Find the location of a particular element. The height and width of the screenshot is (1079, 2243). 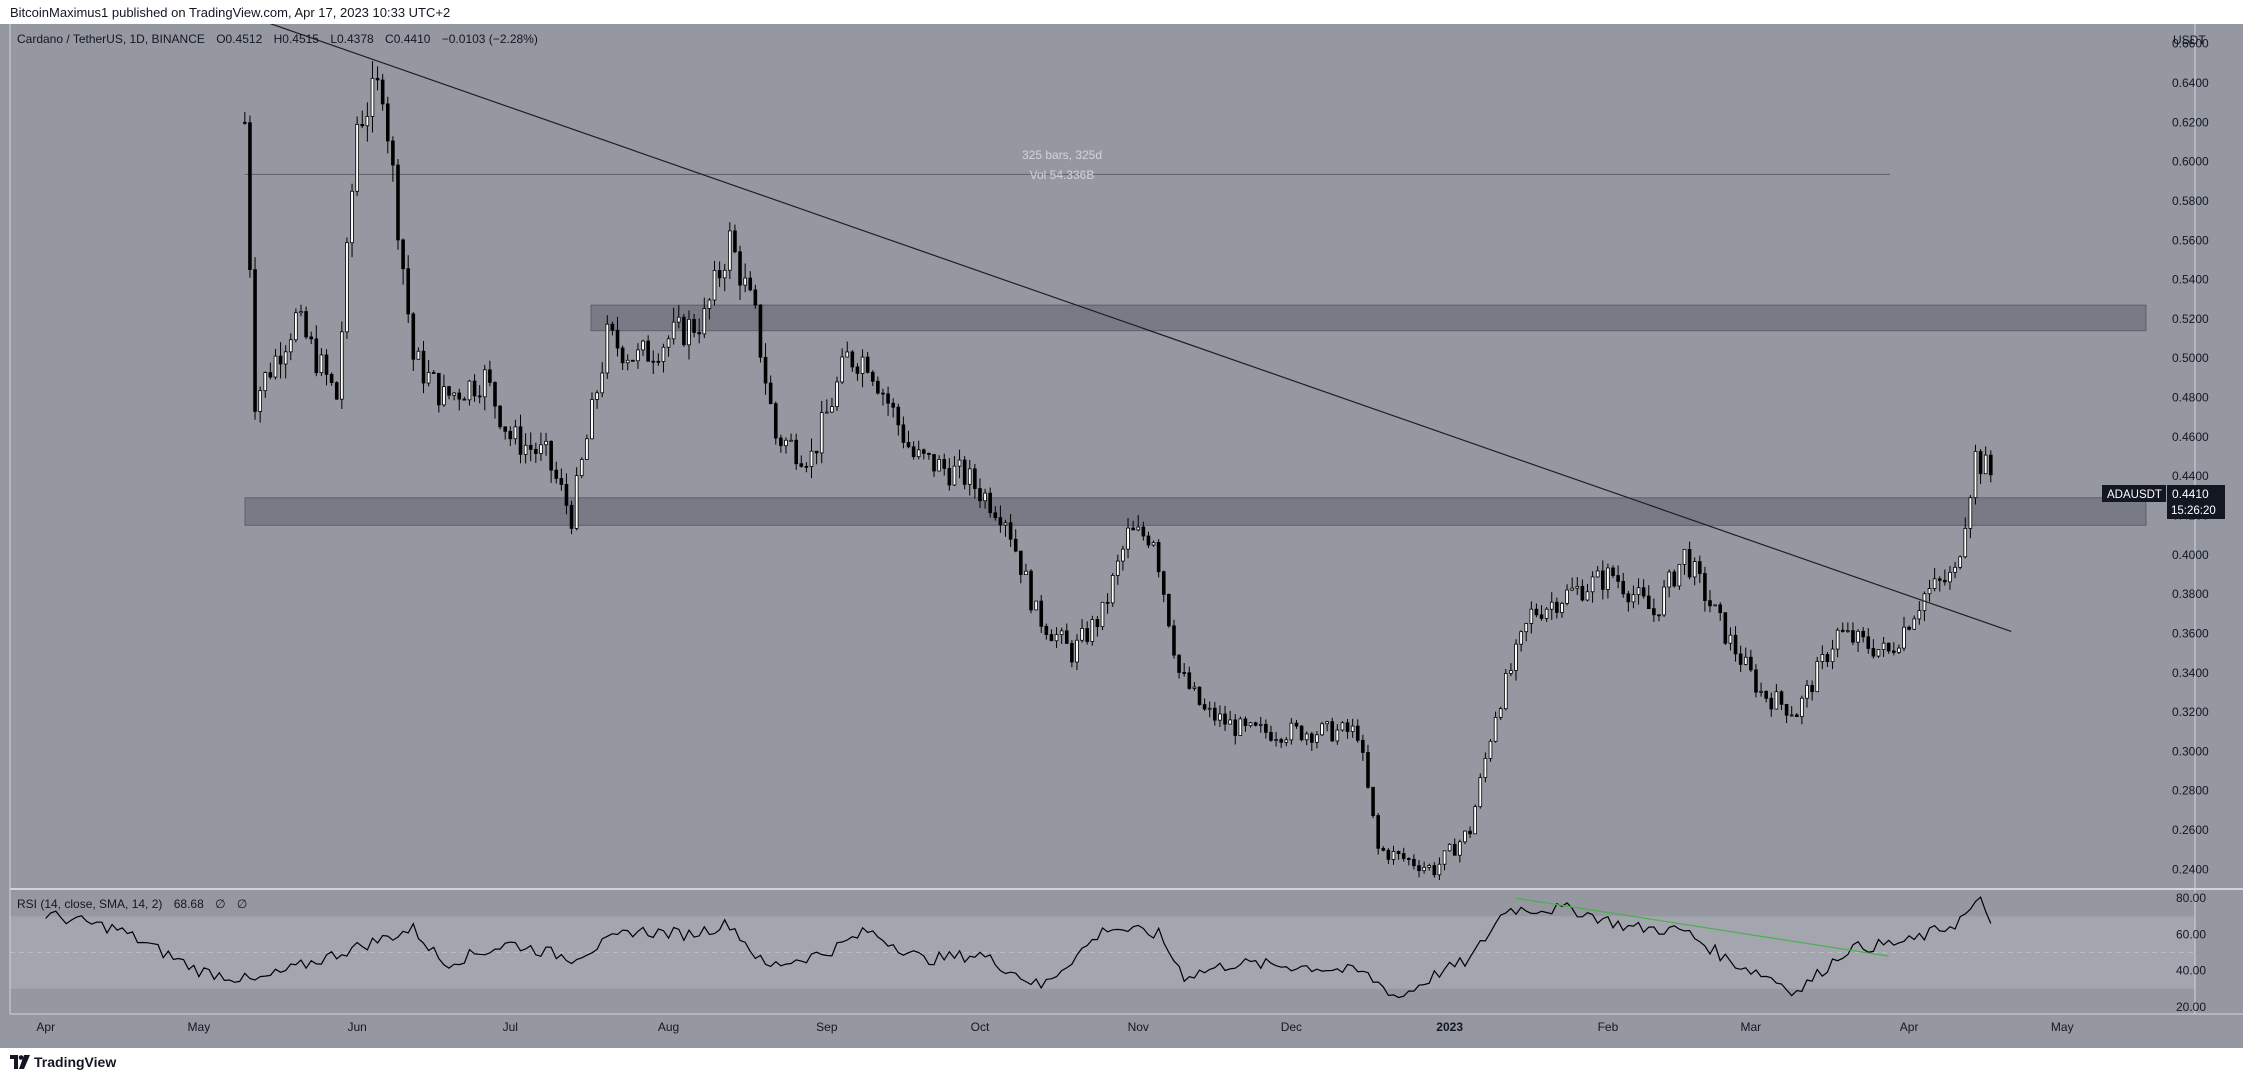

time-tick-label: Jul is located at coordinates (510, 1027).